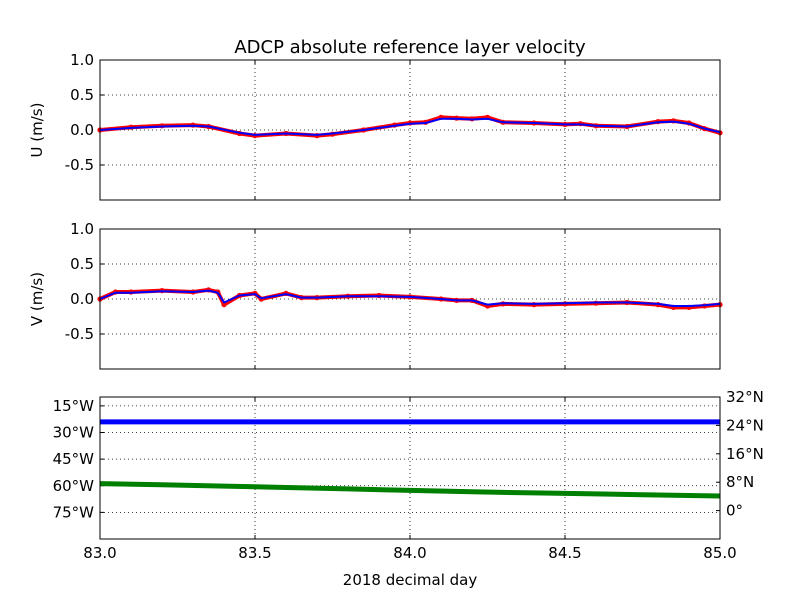 The width and height of the screenshot is (800, 600). I want to click on y2-tick-label: 8°N, so click(740, 482).